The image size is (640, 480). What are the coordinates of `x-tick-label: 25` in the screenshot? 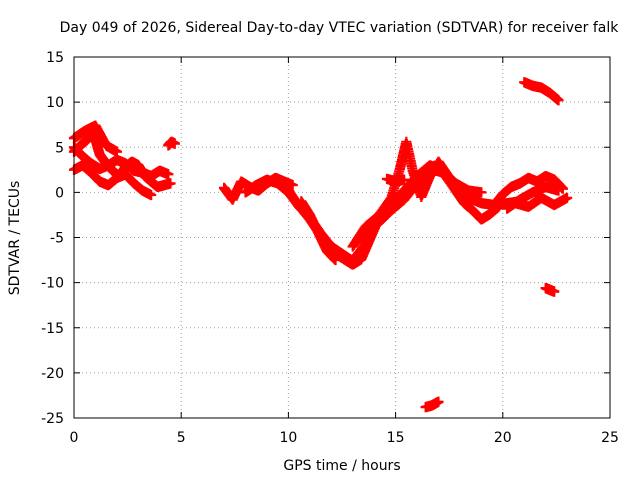 It's located at (610, 438).